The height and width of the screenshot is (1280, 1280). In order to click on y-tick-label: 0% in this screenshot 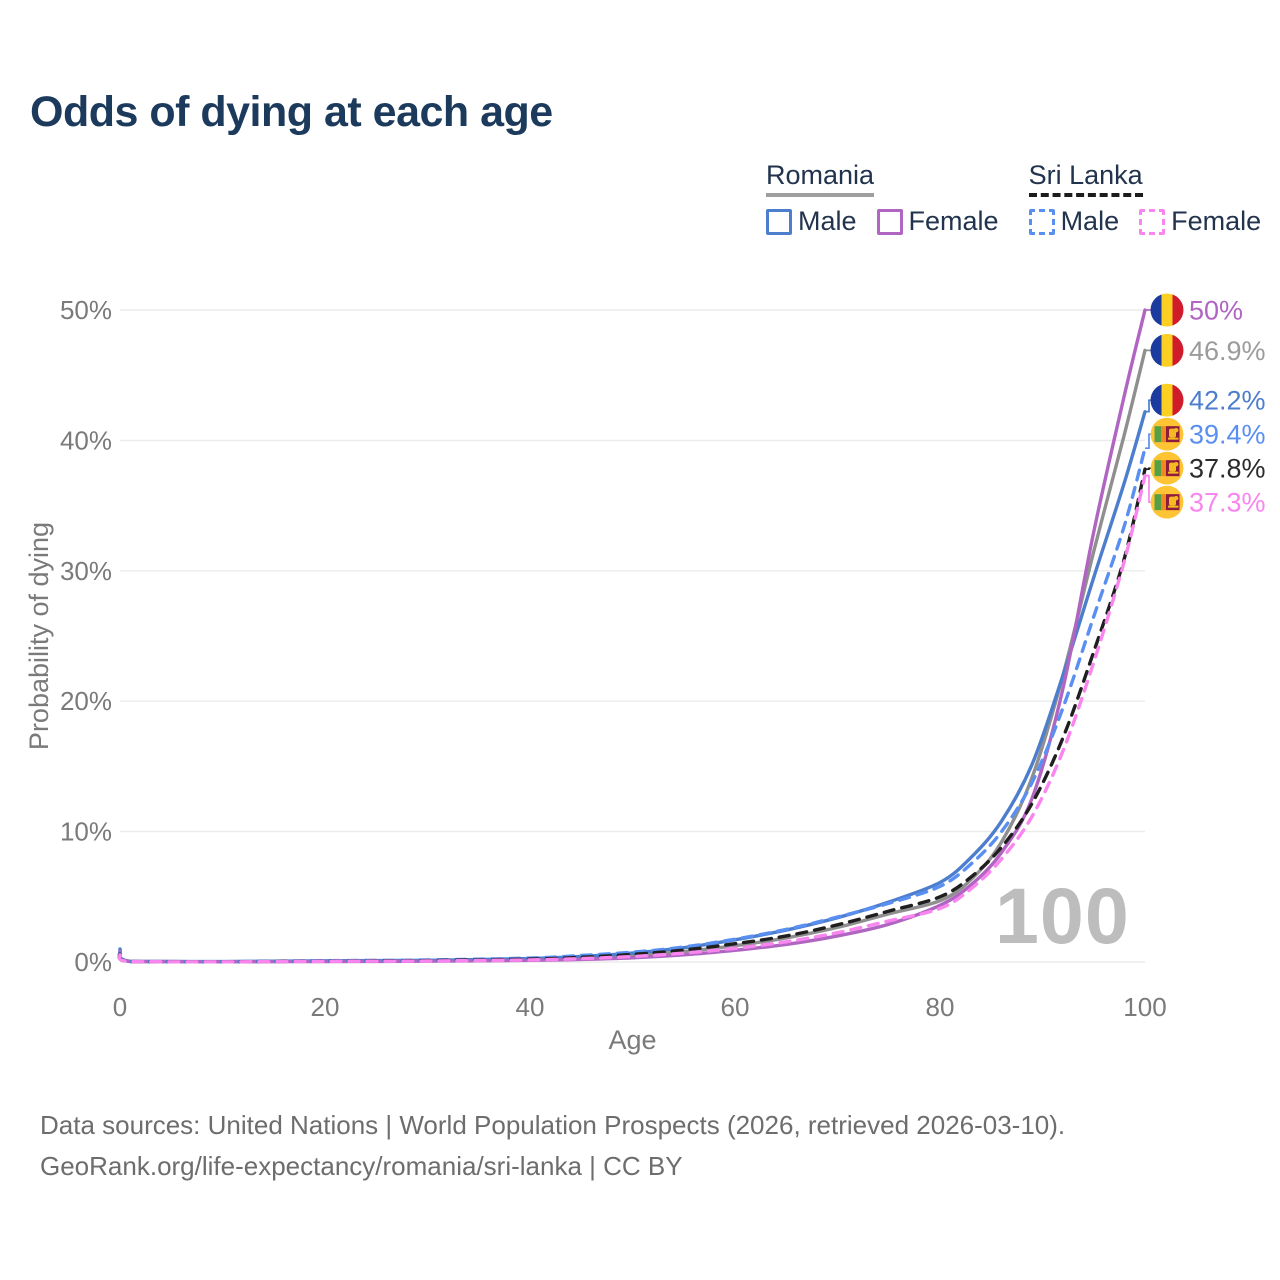, I will do `click(93, 962)`.